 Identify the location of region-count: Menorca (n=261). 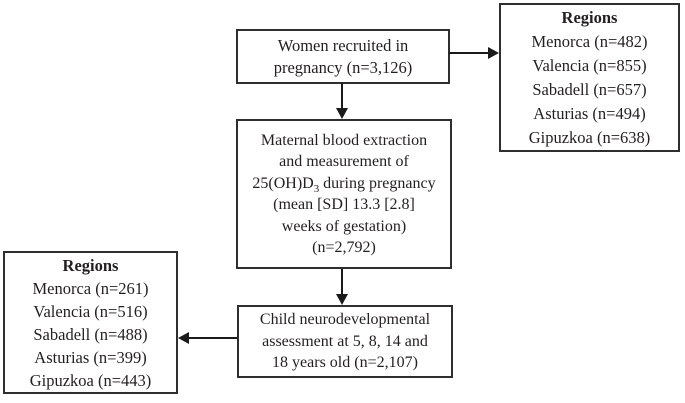
(90, 288).